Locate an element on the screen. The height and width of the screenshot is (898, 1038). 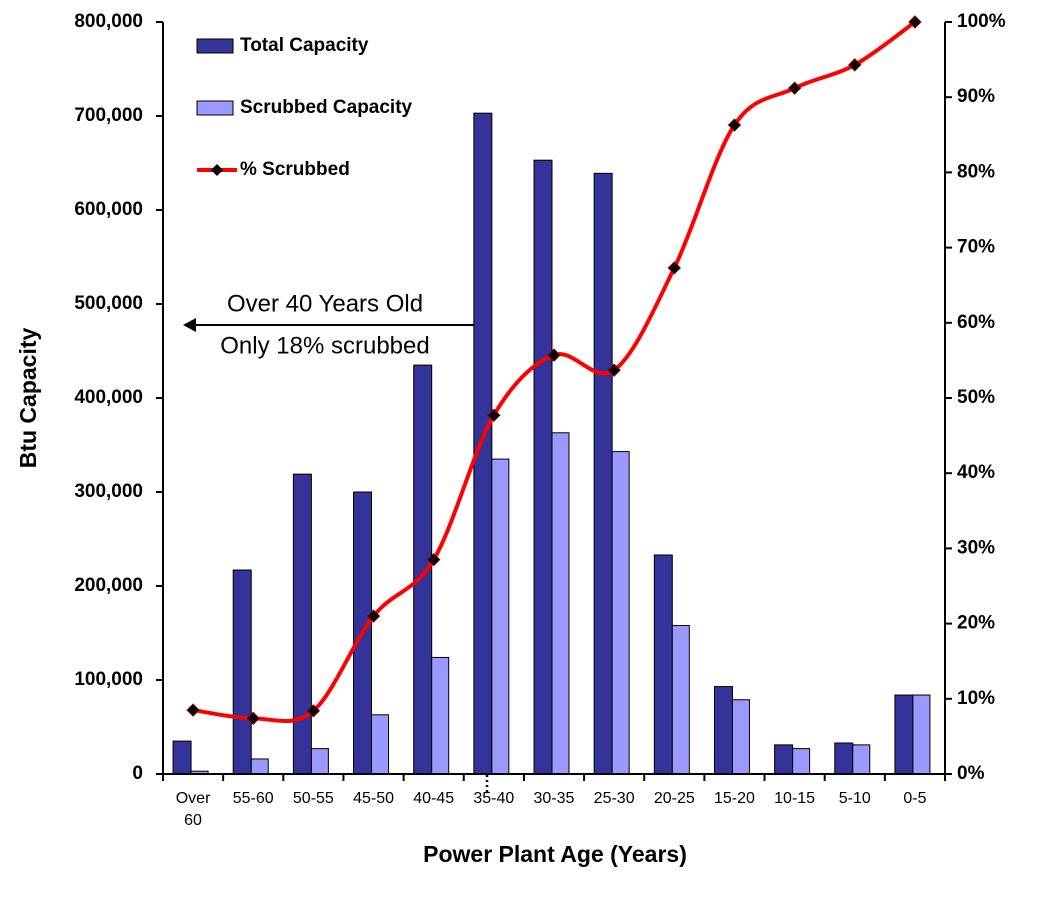
y-tick-label: 700,000 is located at coordinates (108, 115).